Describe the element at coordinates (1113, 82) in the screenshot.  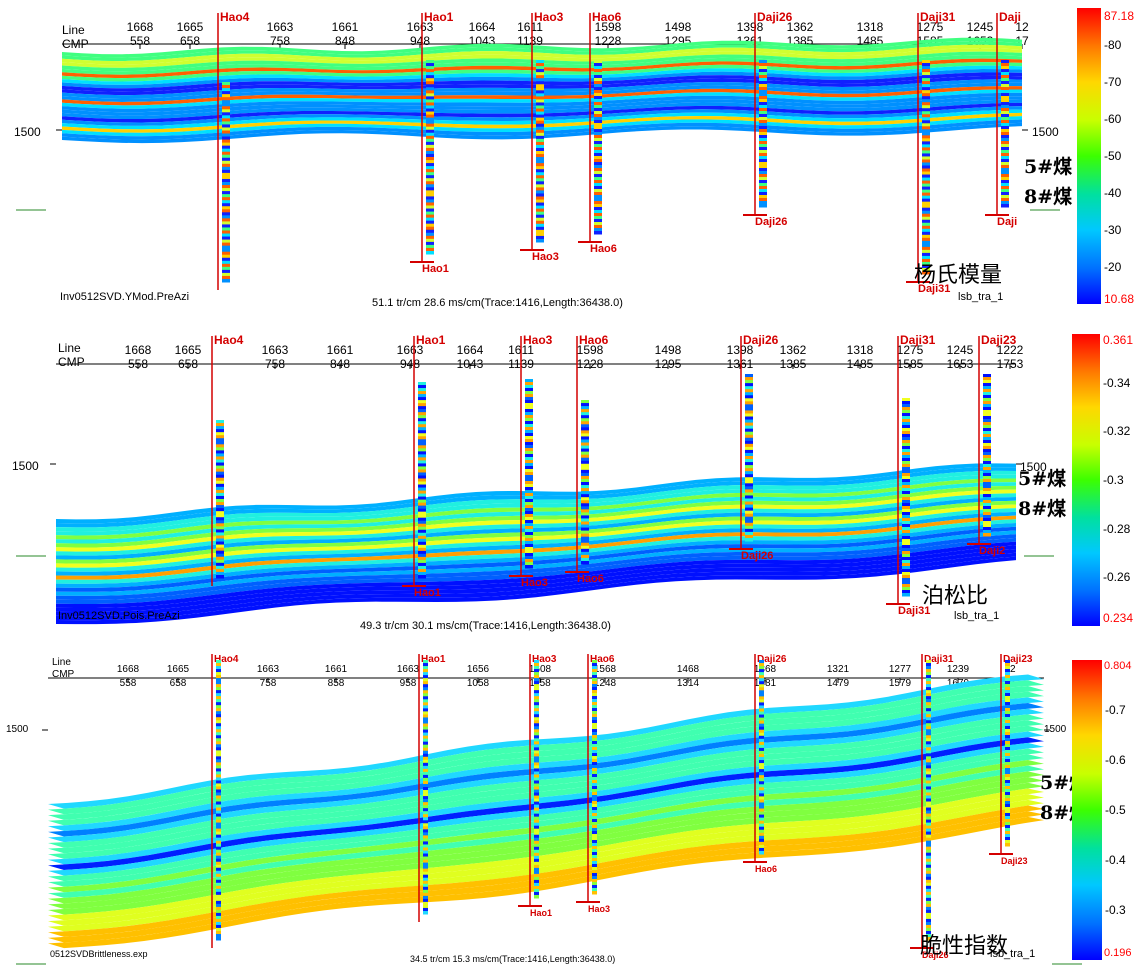
I see `colorbar-tick-label: -70` at that location.